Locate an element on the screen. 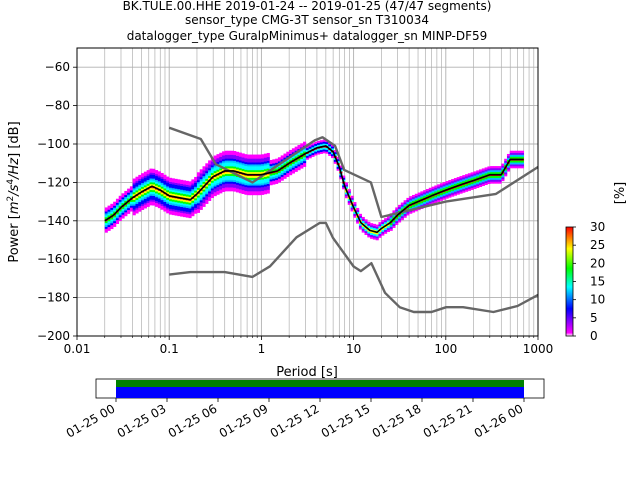 This screenshot has height=480, width=640. colorbar-tick-label: 25 is located at coordinates (597, 245).